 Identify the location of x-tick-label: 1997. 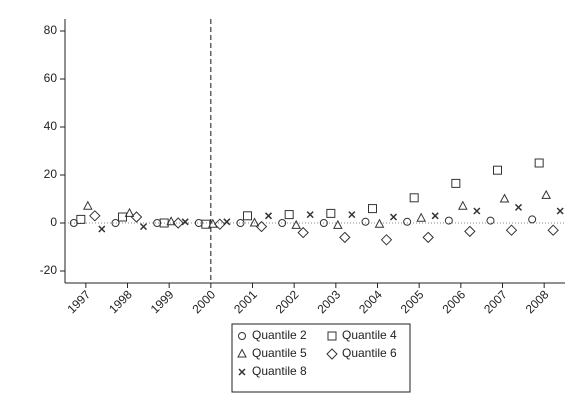
(78, 301).